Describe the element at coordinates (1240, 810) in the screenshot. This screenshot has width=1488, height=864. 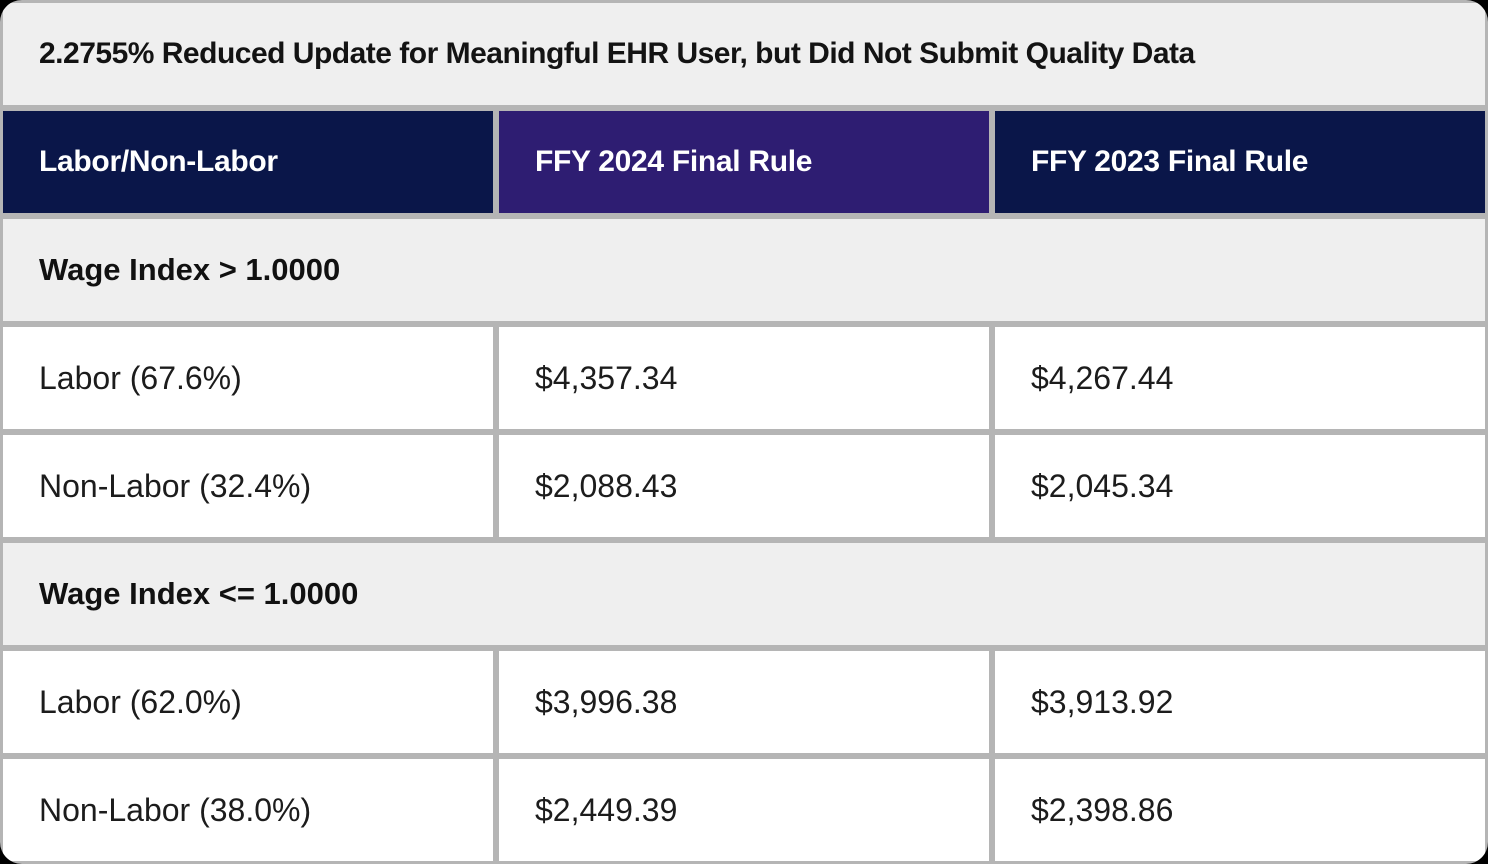
I see `value-non-labor-lte-ffy2023: $2,398.86` at that location.